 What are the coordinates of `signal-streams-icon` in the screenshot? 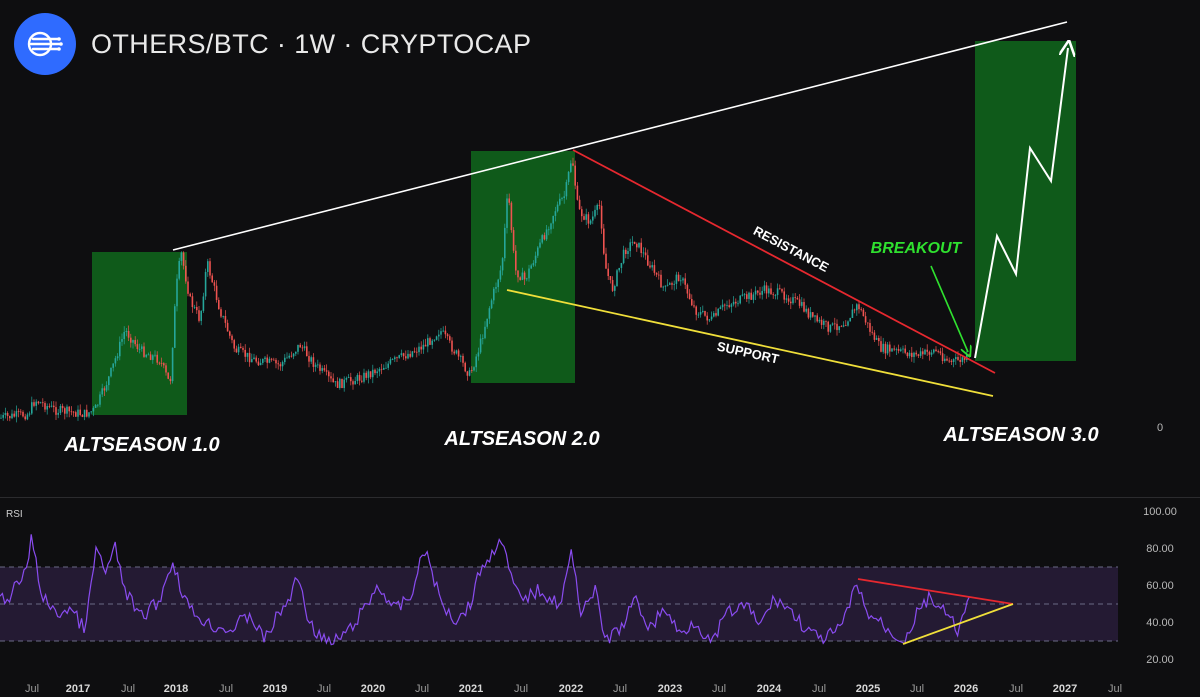 It's located at (45, 44).